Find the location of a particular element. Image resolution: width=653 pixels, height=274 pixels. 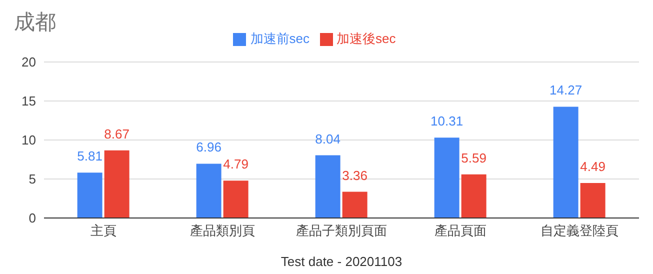

y-tick-label: 0 is located at coordinates (32, 218).